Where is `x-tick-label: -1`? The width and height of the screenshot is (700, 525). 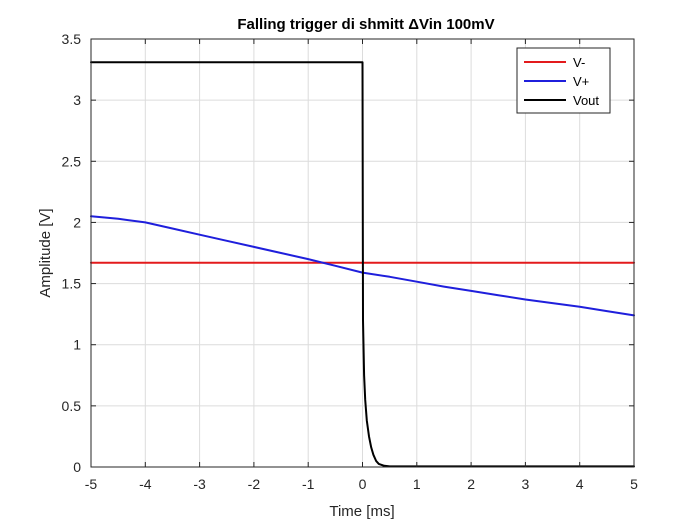
x-tick-label: -1 is located at coordinates (308, 484).